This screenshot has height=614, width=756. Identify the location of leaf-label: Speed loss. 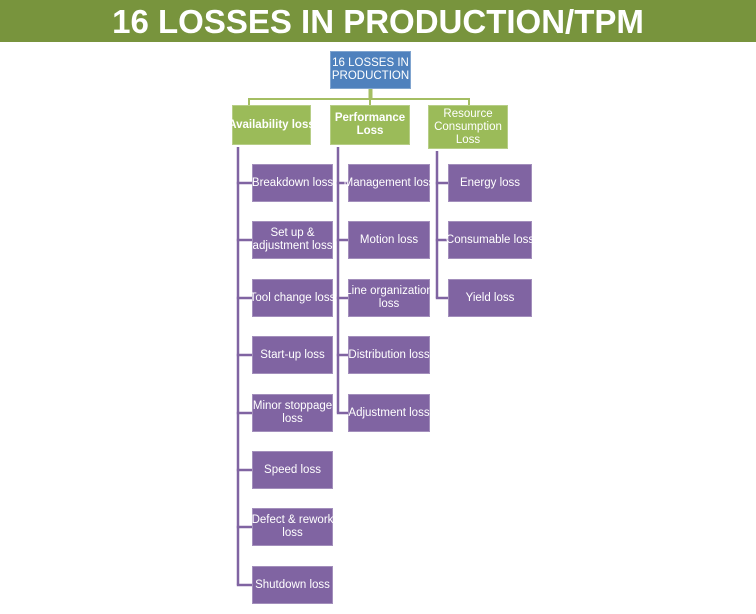
(292, 469).